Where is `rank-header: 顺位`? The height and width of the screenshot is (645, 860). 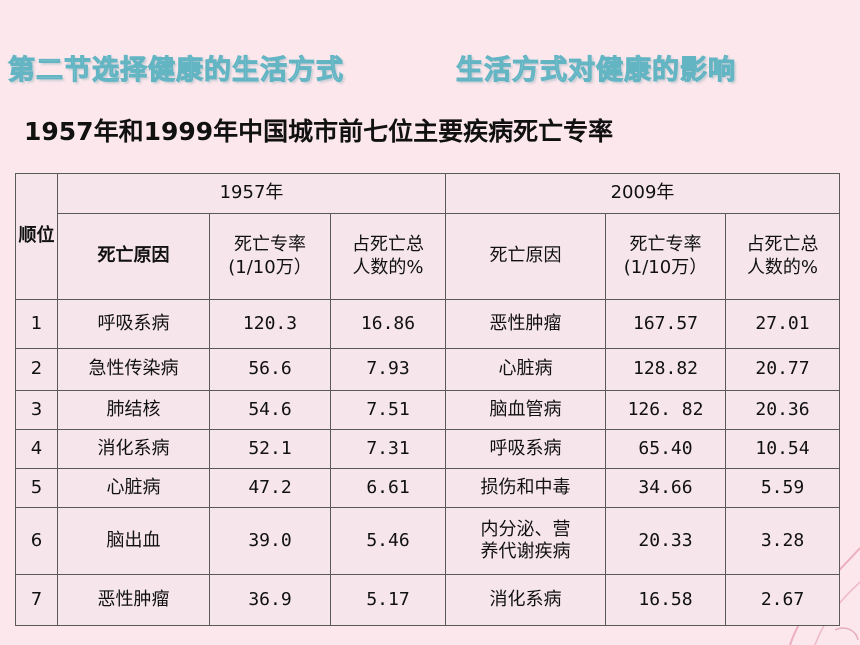
rank-header: 顺位 is located at coordinates (36, 236).